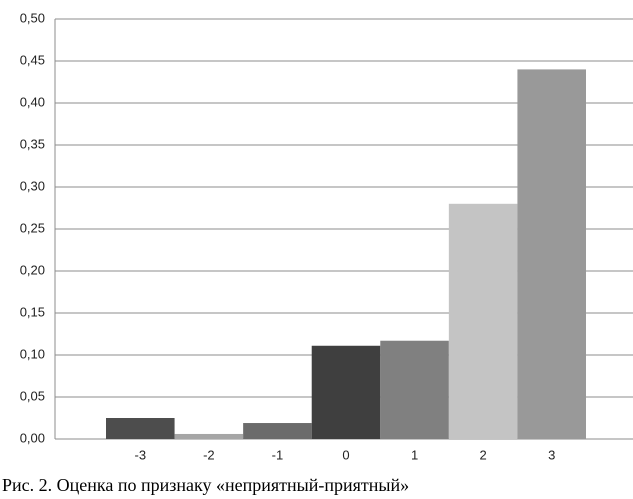  What do you see at coordinates (551, 454) in the screenshot?
I see `x-tick-label: 3` at bounding box center [551, 454].